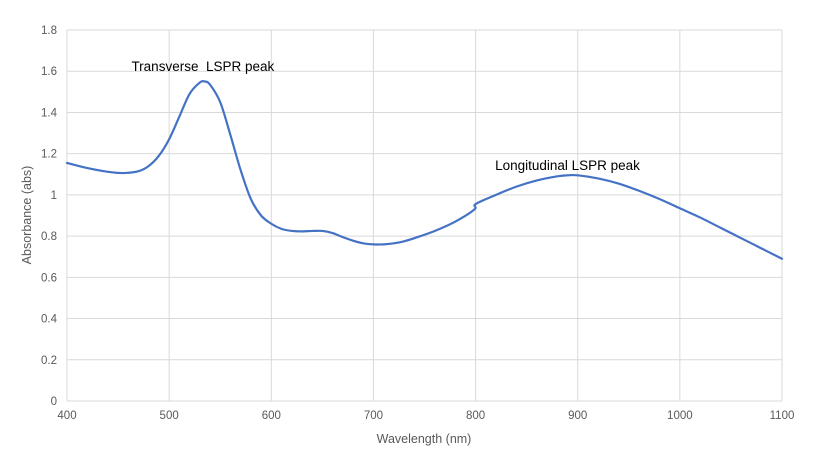  I want to click on x-tick-label: 500, so click(169, 416).